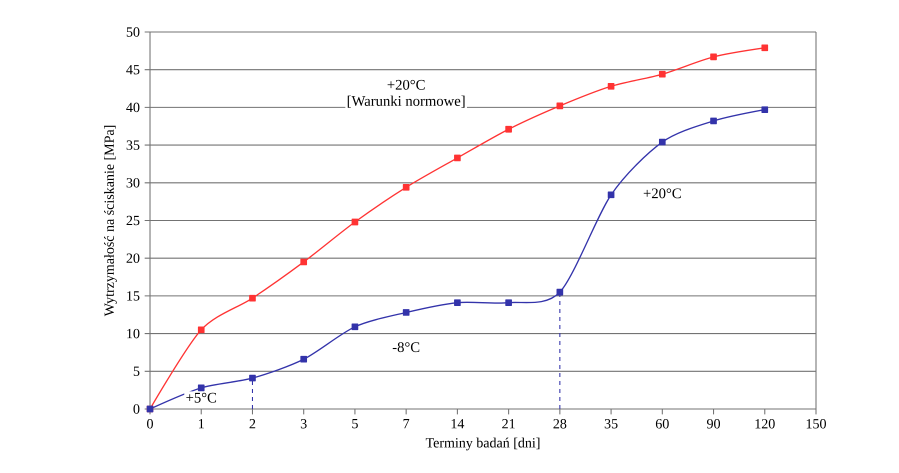  I want to click on y-tick-label: 15, so click(133, 296).